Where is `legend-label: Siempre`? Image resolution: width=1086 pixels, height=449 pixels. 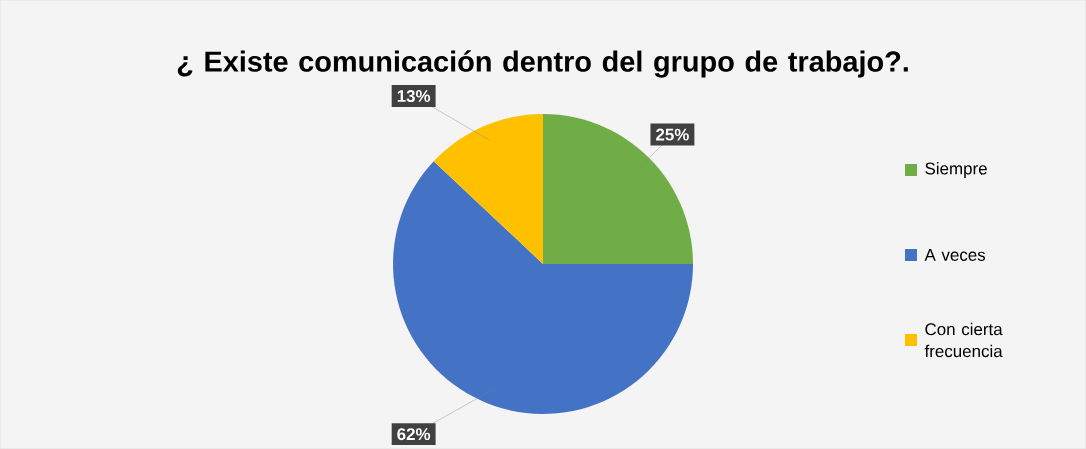
legend-label: Siempre is located at coordinates (956, 170).